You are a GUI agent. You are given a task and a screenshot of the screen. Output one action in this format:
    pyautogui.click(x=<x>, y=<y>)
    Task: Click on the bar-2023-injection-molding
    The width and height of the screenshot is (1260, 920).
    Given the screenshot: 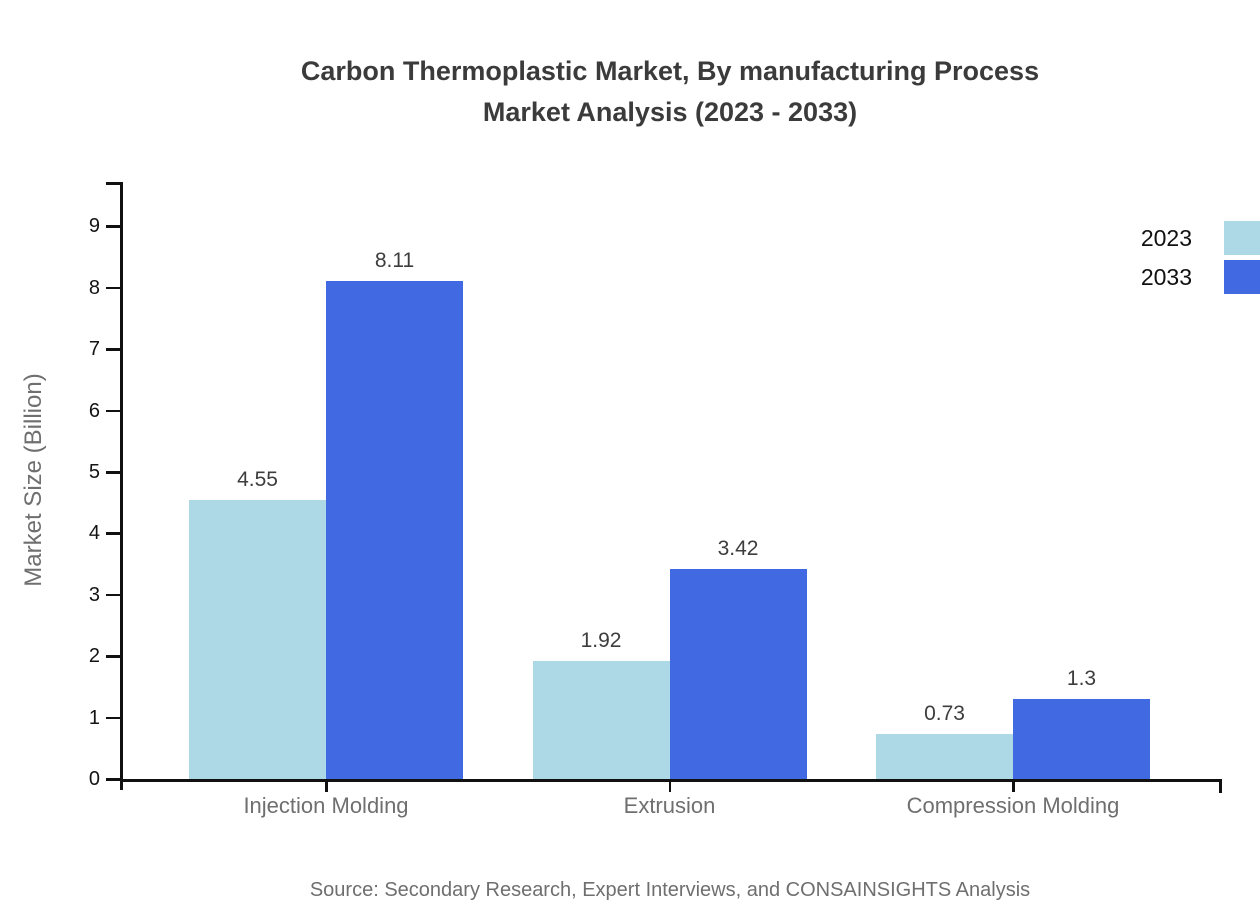 What is the action you would take?
    pyautogui.click(x=257, y=639)
    